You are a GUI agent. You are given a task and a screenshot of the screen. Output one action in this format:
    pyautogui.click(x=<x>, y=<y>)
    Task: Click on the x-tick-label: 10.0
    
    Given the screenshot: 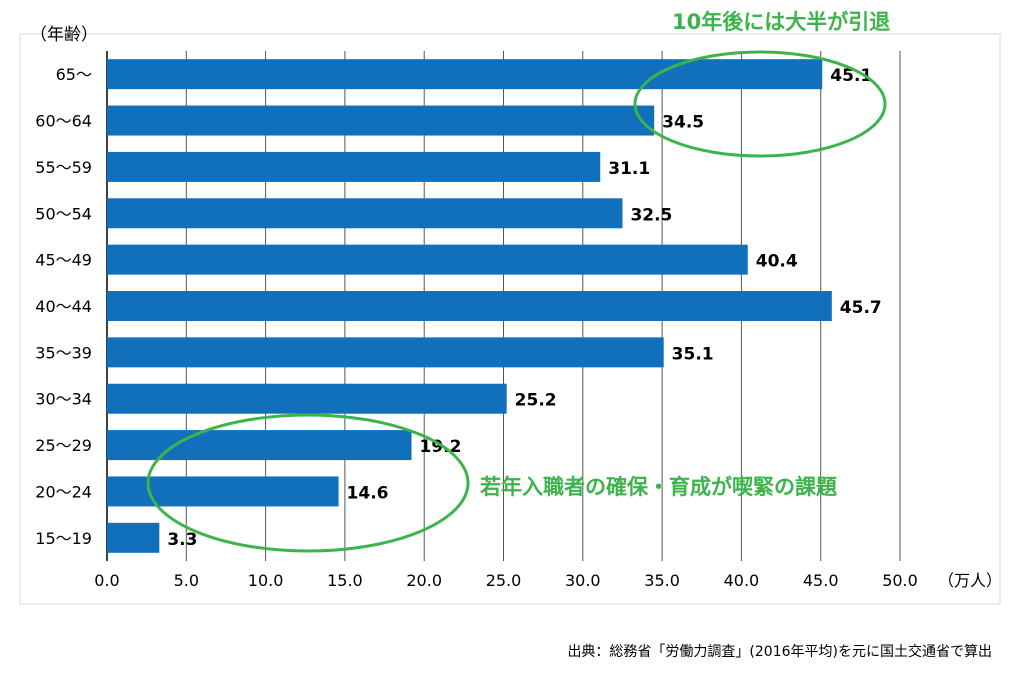 What is the action you would take?
    pyautogui.click(x=266, y=580)
    